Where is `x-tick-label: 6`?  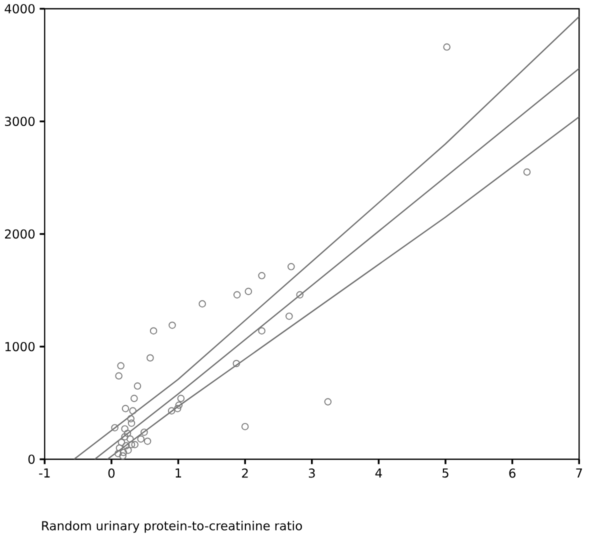
x-tick-label: 6 is located at coordinates (512, 473).